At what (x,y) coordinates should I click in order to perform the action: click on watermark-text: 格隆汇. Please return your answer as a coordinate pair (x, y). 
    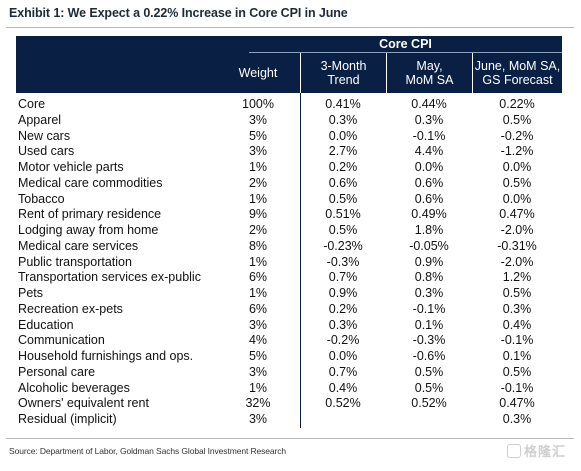
    Looking at the image, I should click on (545, 451).